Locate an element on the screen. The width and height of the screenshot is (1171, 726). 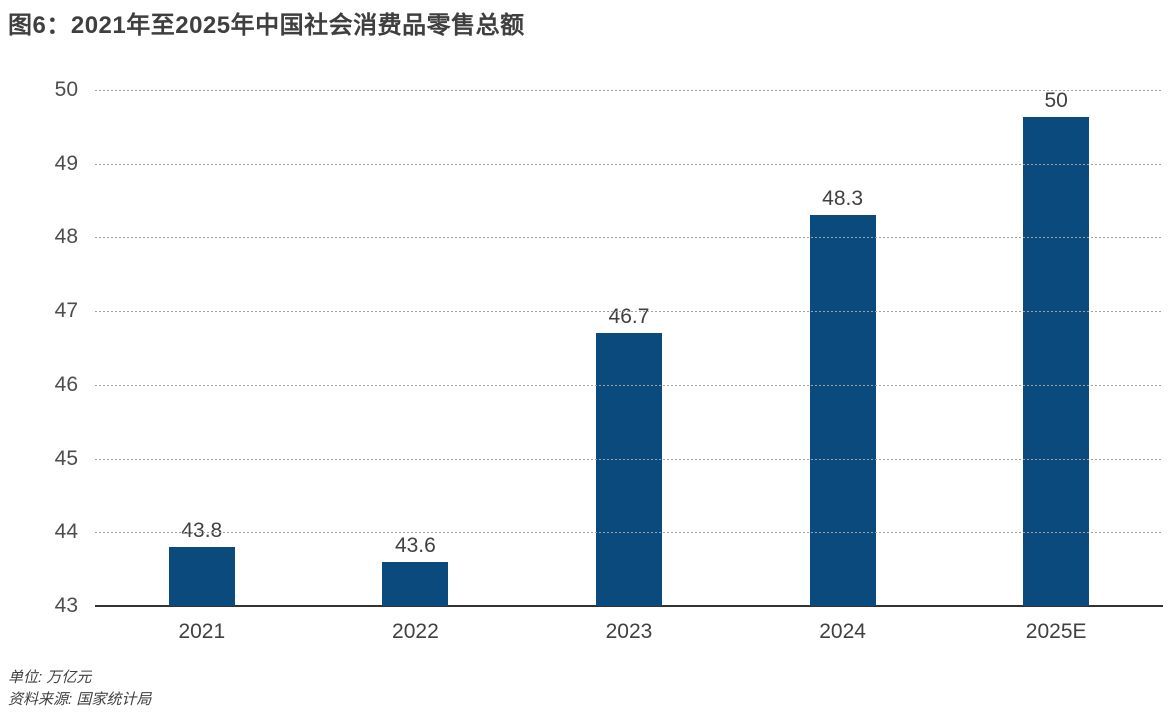
y-tick-label: 43 is located at coordinates (66, 605).